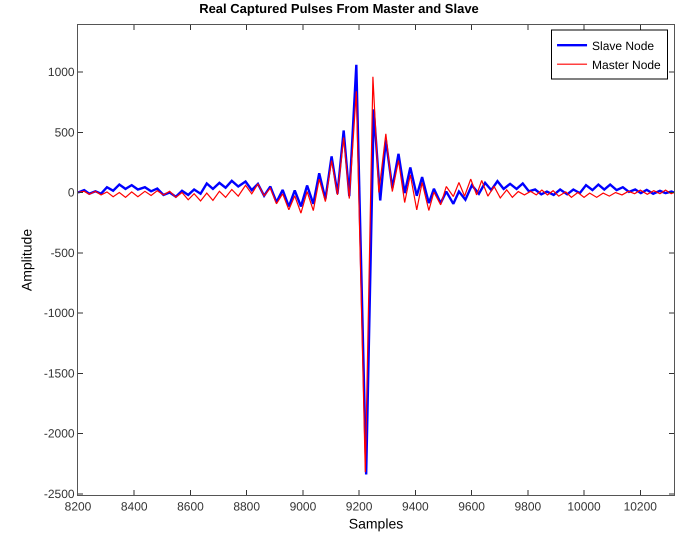 The height and width of the screenshot is (538, 678). What do you see at coordinates (59, 433) in the screenshot?
I see `y-tick-label: -2000` at bounding box center [59, 433].